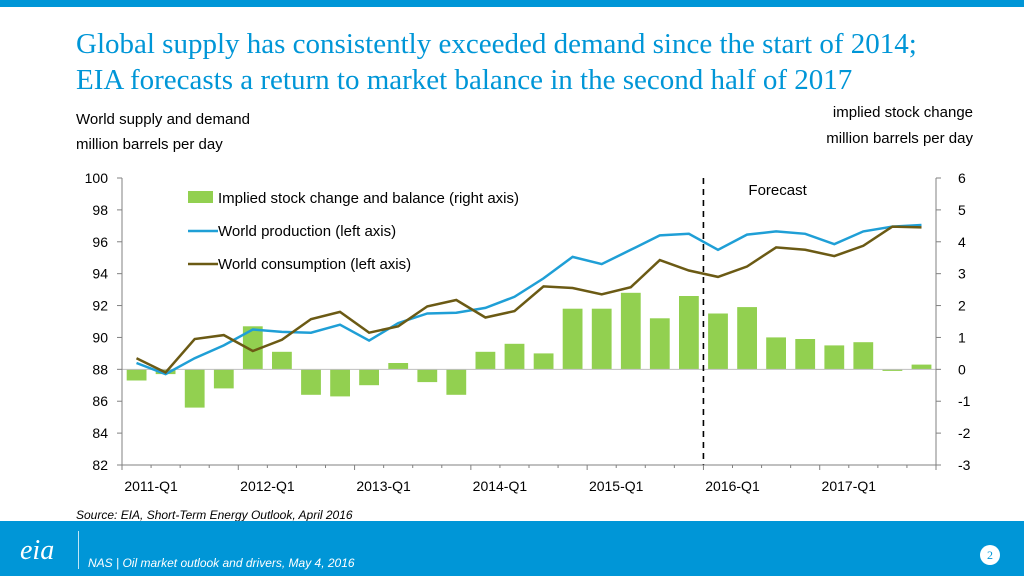  I want to click on left-axis-tick-label: 82, so click(100, 465).